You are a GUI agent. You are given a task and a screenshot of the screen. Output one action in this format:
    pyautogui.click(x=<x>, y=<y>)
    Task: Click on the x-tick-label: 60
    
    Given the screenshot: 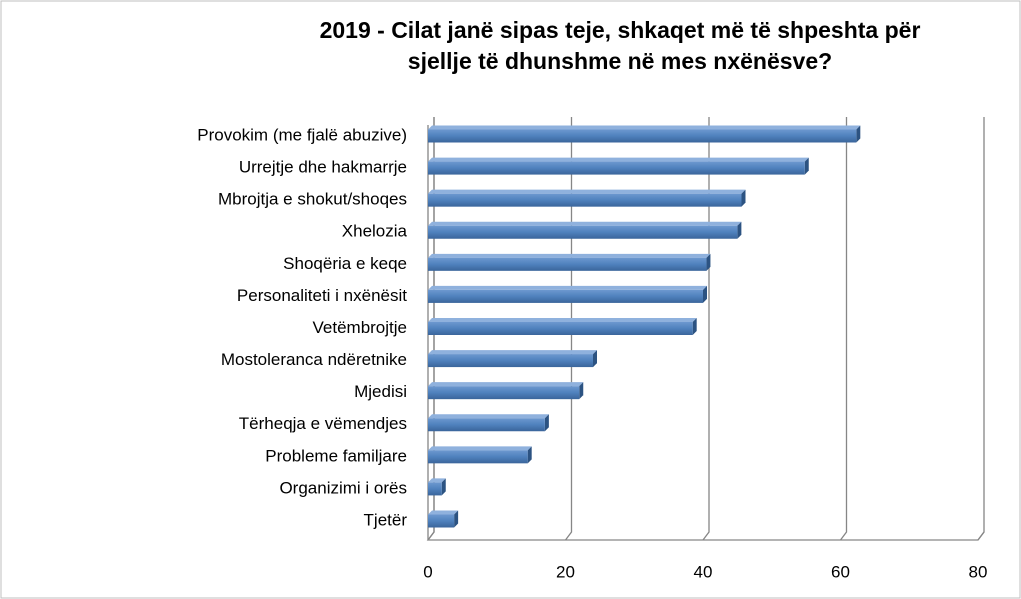 What is the action you would take?
    pyautogui.click(x=840, y=571)
    